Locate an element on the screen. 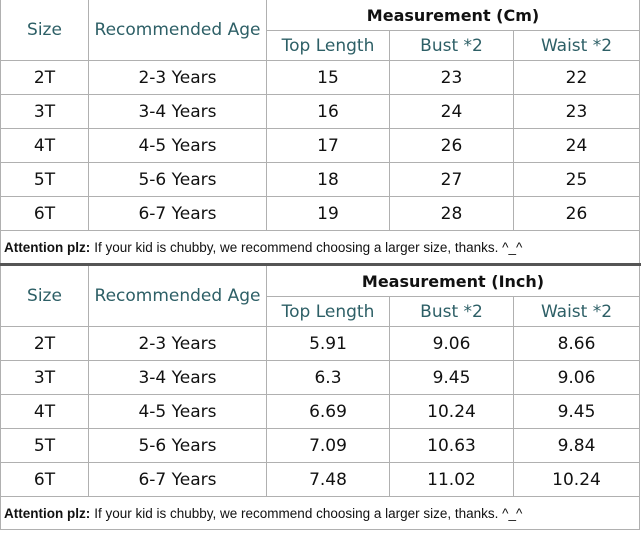  table-cell: 5.91 is located at coordinates (328, 344).